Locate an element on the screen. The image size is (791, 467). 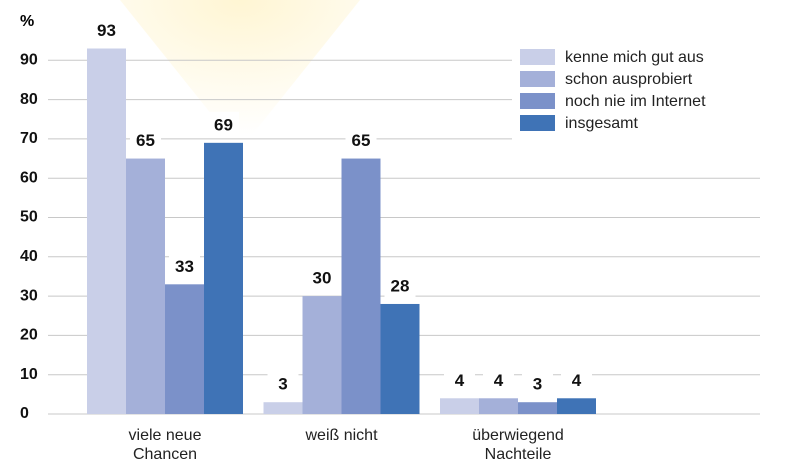
y-tick-label: 80 is located at coordinates (29, 99).